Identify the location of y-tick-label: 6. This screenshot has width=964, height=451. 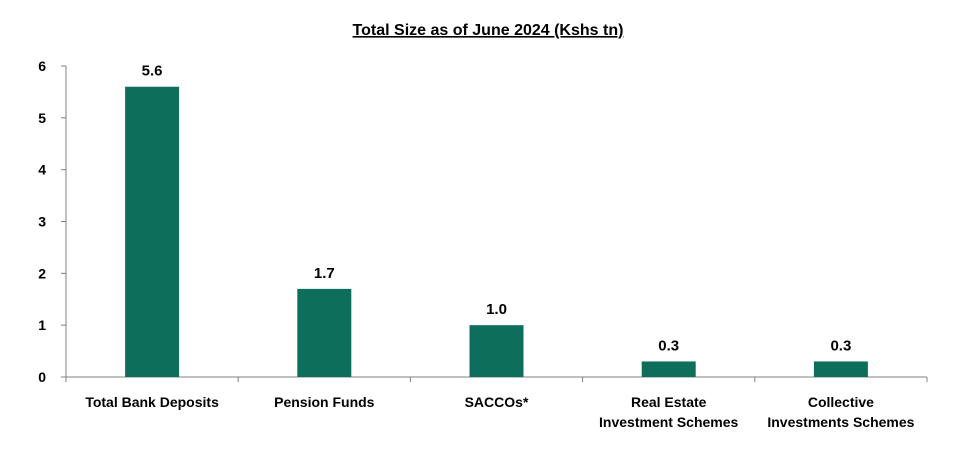
(42, 66).